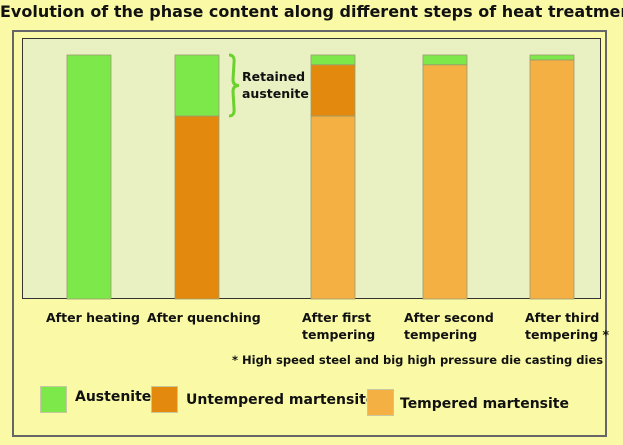  Describe the element at coordinates (275, 85) in the screenshot. I see `retained-austenite-annotation: Retained austenite` at that location.